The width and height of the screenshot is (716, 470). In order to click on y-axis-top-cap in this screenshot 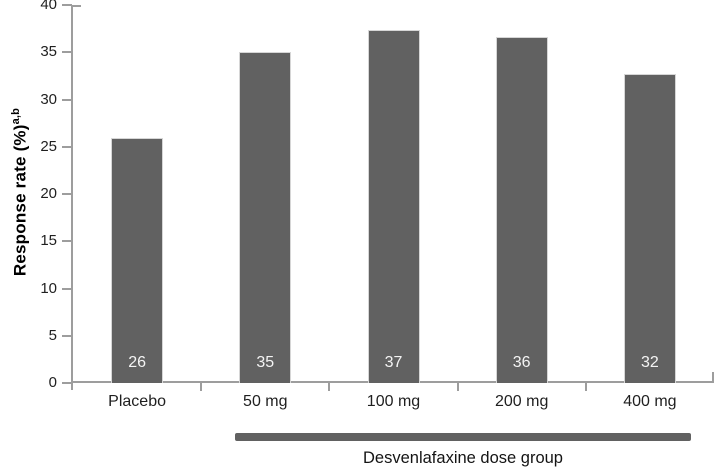, I will do `click(76, 6)`.